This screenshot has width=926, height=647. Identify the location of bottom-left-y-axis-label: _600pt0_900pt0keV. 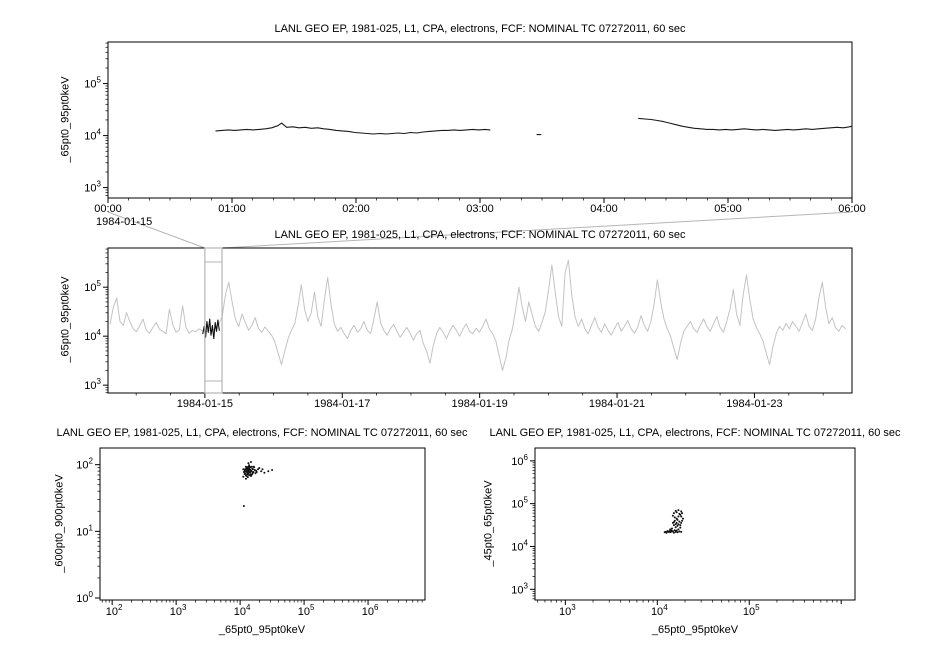
(59, 523).